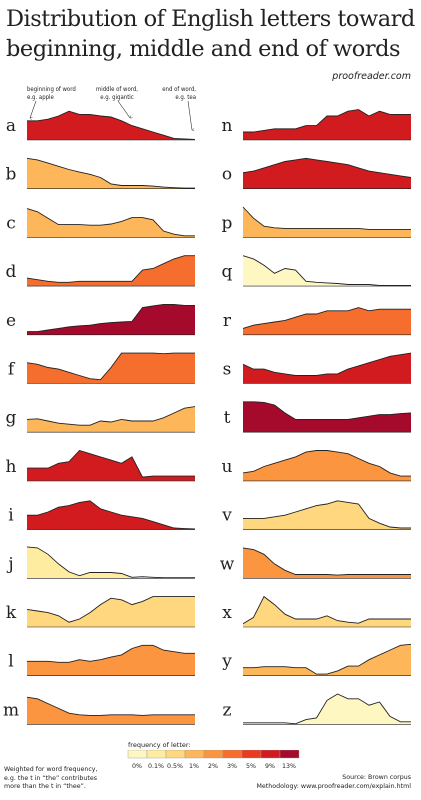 This screenshot has width=421, height=800. I want to click on legend-label: 2%, so click(213, 766).